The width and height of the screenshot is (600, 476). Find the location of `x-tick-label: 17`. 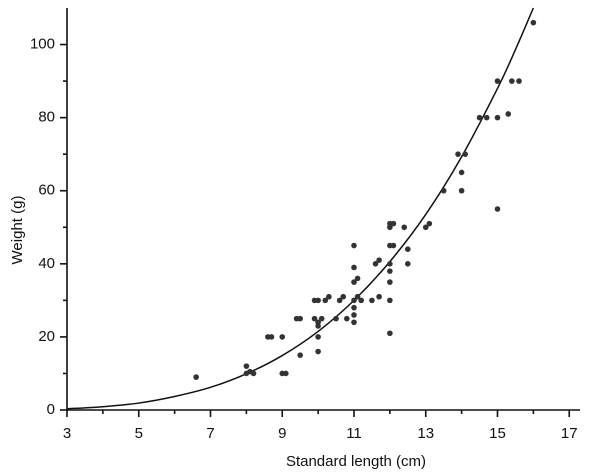

x-tick-label: 17 is located at coordinates (569, 433).